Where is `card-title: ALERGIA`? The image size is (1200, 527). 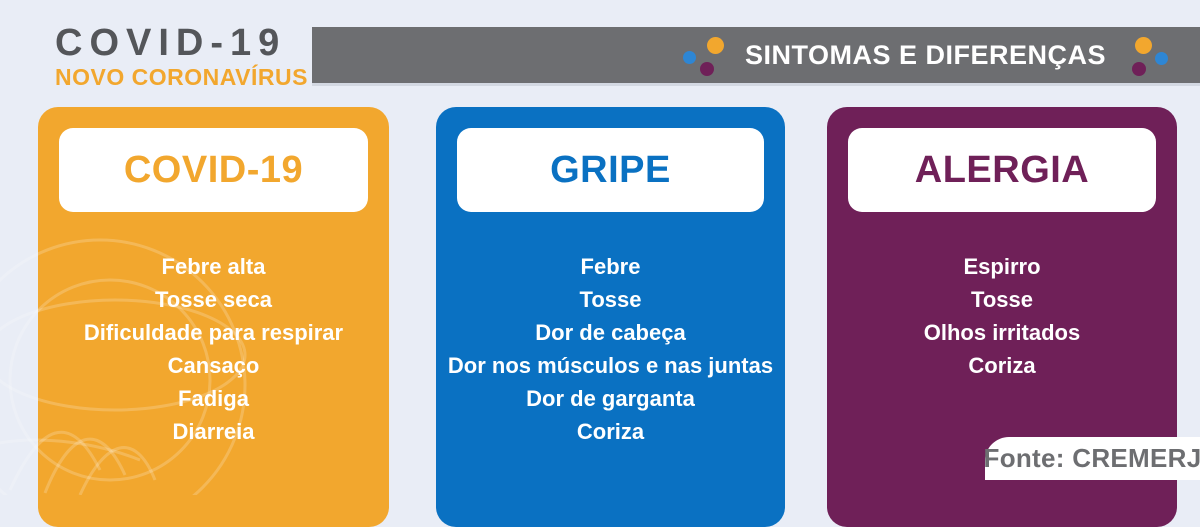
card-title: ALERGIA is located at coordinates (1002, 169).